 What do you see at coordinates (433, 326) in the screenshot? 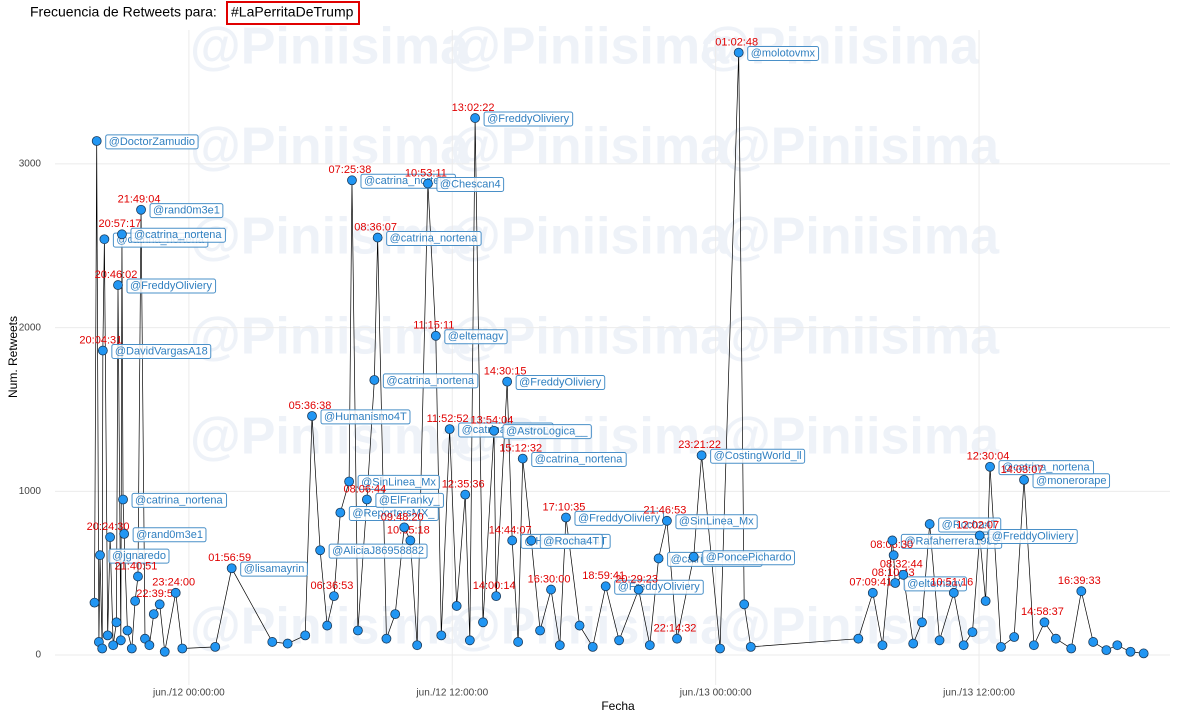
I see `time-label: 11:15:11` at bounding box center [433, 326].